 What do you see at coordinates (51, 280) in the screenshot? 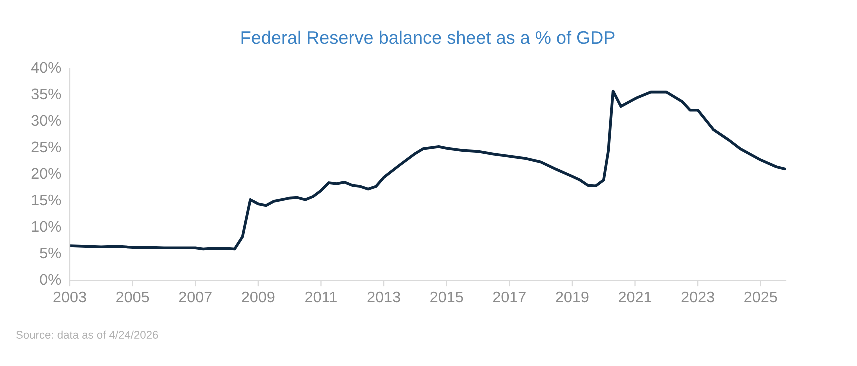
I see `y-tick-label: 0%` at bounding box center [51, 280].